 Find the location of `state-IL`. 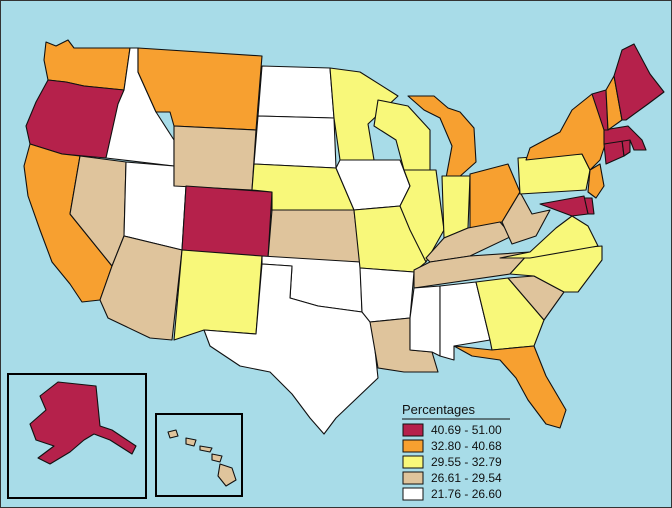

state-IL is located at coordinates (422, 216).